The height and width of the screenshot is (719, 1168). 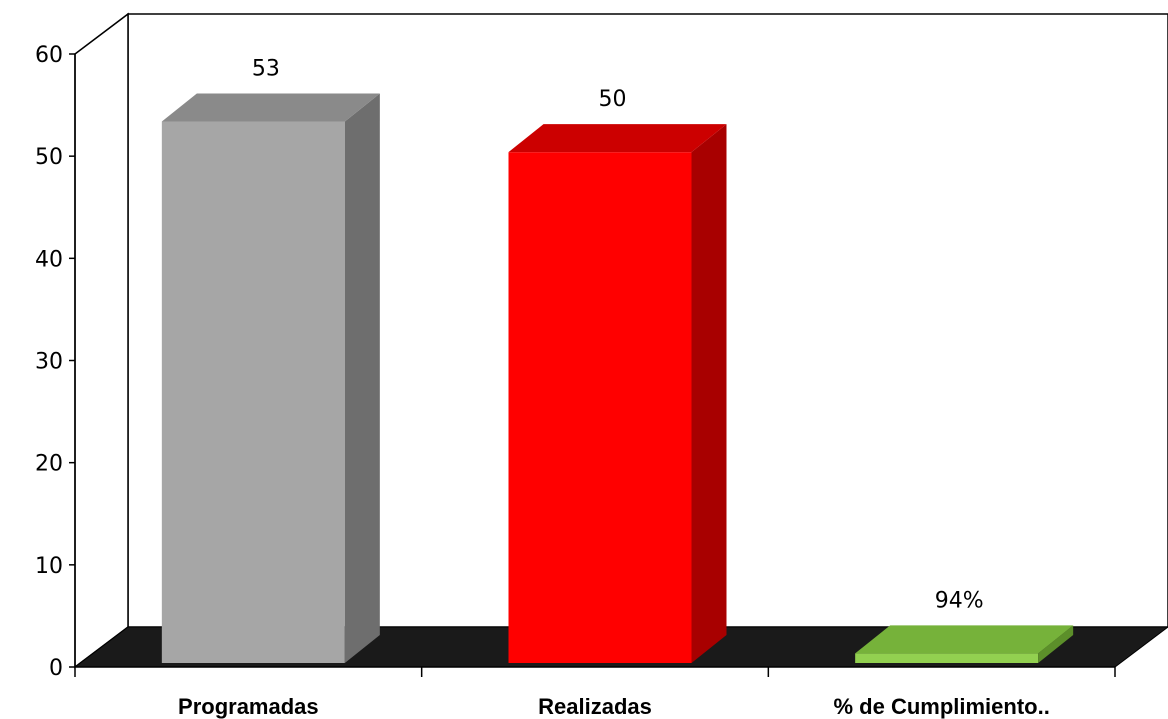 I want to click on x-category-label: % de Cumplimiento.., so click(x=941, y=706).